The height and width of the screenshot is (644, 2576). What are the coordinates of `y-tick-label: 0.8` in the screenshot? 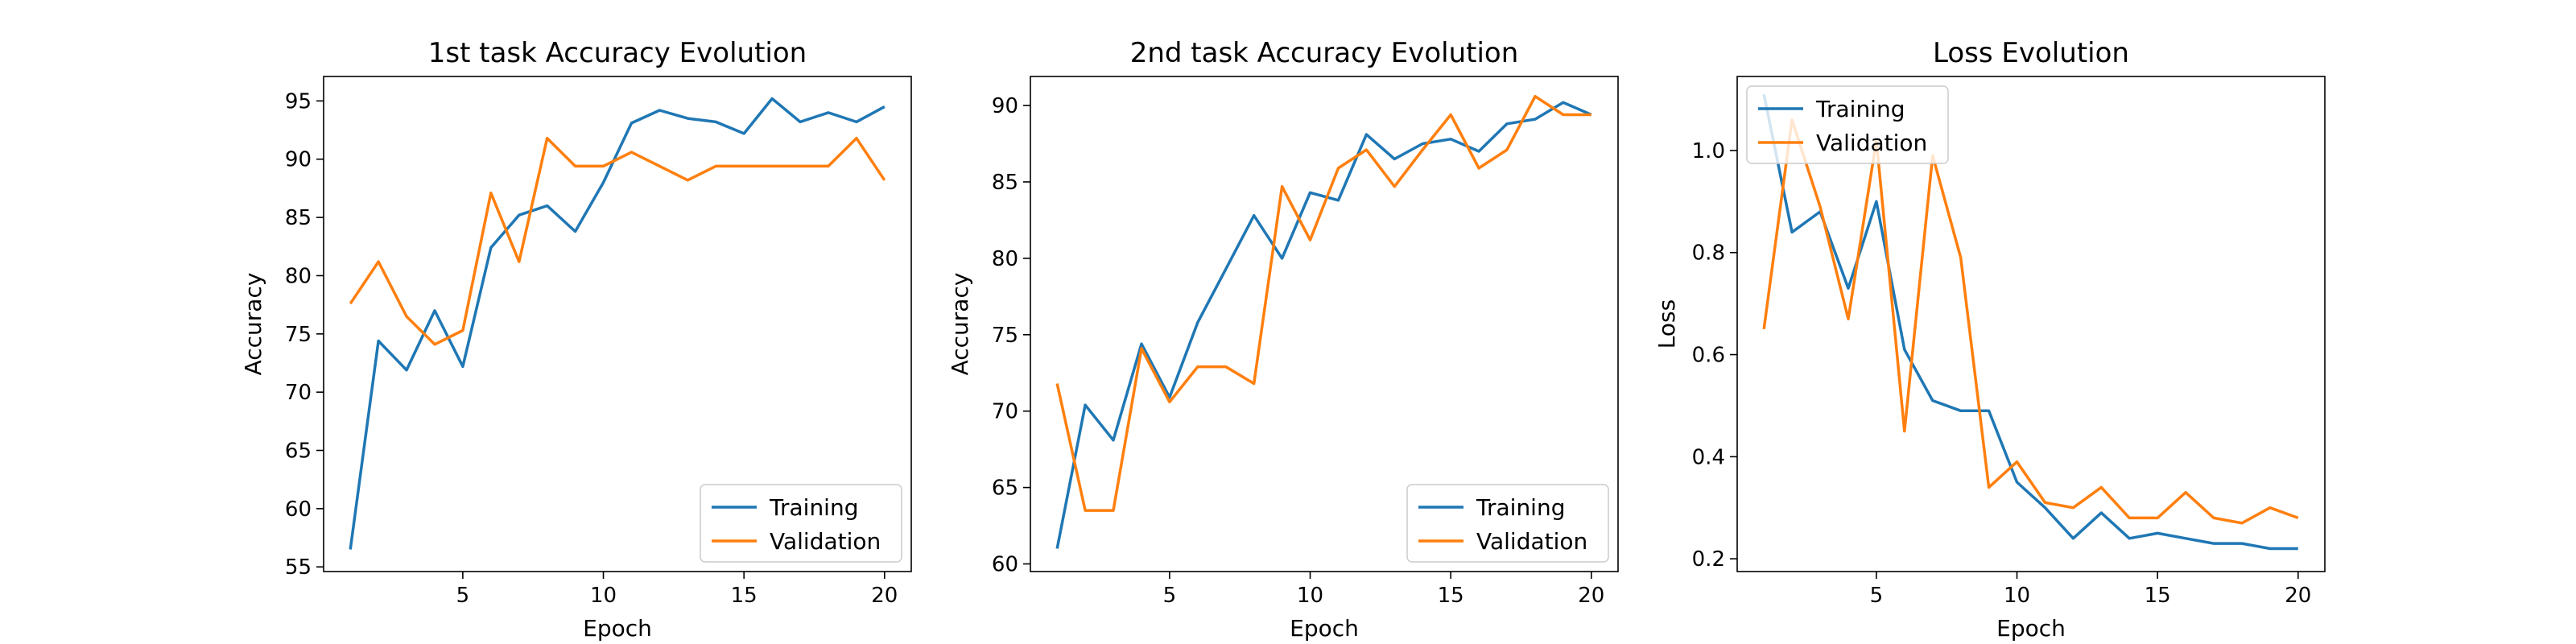 It's located at (1708, 254).